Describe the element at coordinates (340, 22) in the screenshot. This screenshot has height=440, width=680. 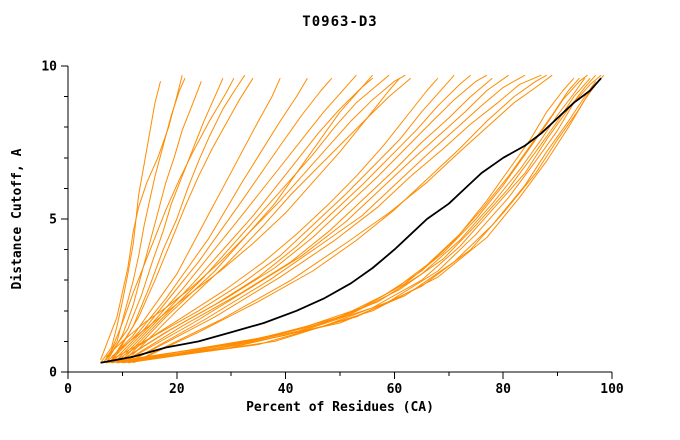
I see `chart-title: T0963-D3` at that location.